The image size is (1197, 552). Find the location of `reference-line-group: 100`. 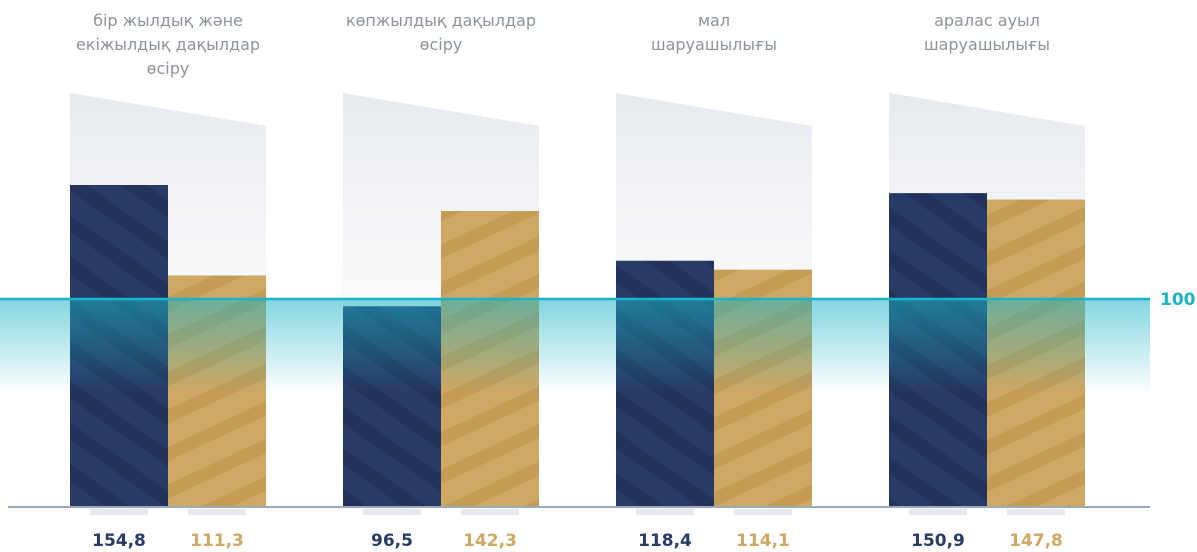

reference-line-group: 100 is located at coordinates (598, 300).